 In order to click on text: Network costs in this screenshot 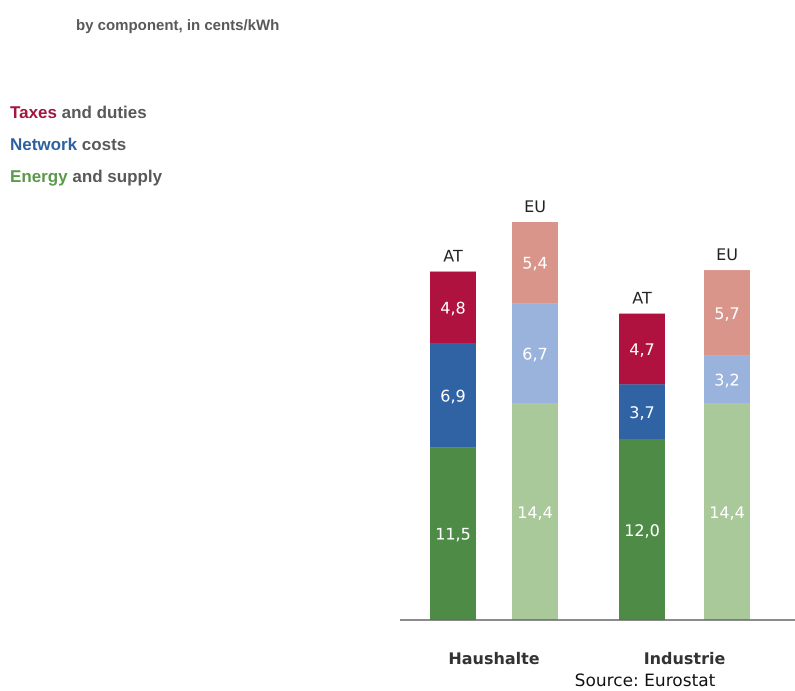, I will do `click(68, 144)`.